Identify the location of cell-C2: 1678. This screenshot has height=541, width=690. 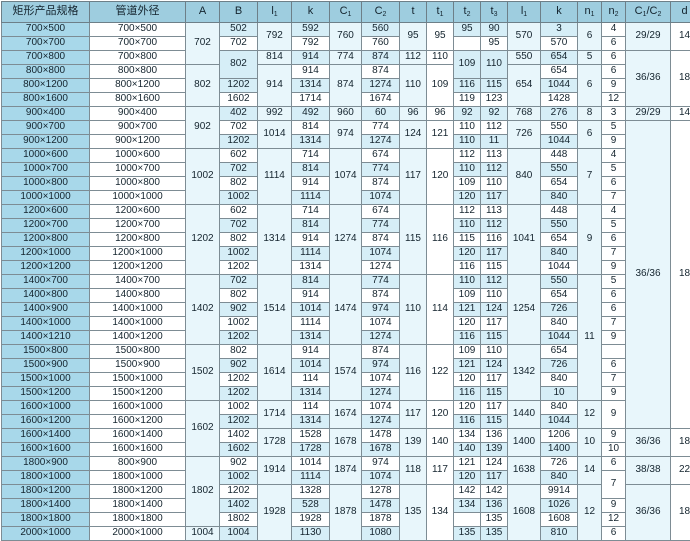
(381, 450).